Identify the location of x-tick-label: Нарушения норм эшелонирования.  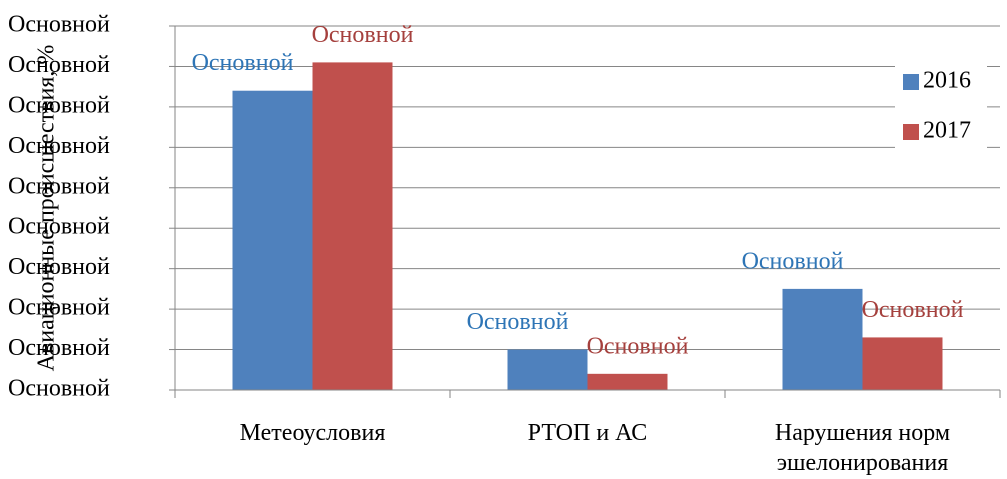
(862, 448).